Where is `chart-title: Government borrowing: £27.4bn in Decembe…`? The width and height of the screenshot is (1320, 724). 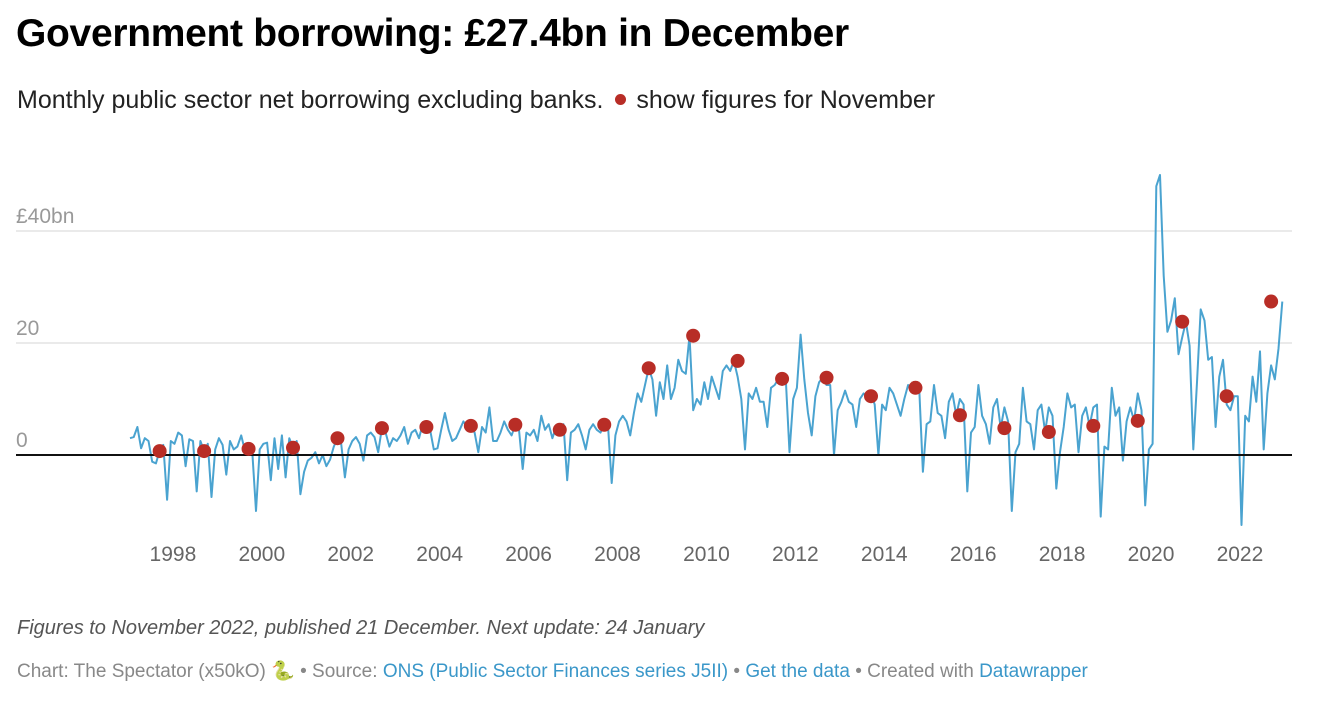
chart-title: Government borrowing: £27.4bn in Decembe… is located at coordinates (432, 33).